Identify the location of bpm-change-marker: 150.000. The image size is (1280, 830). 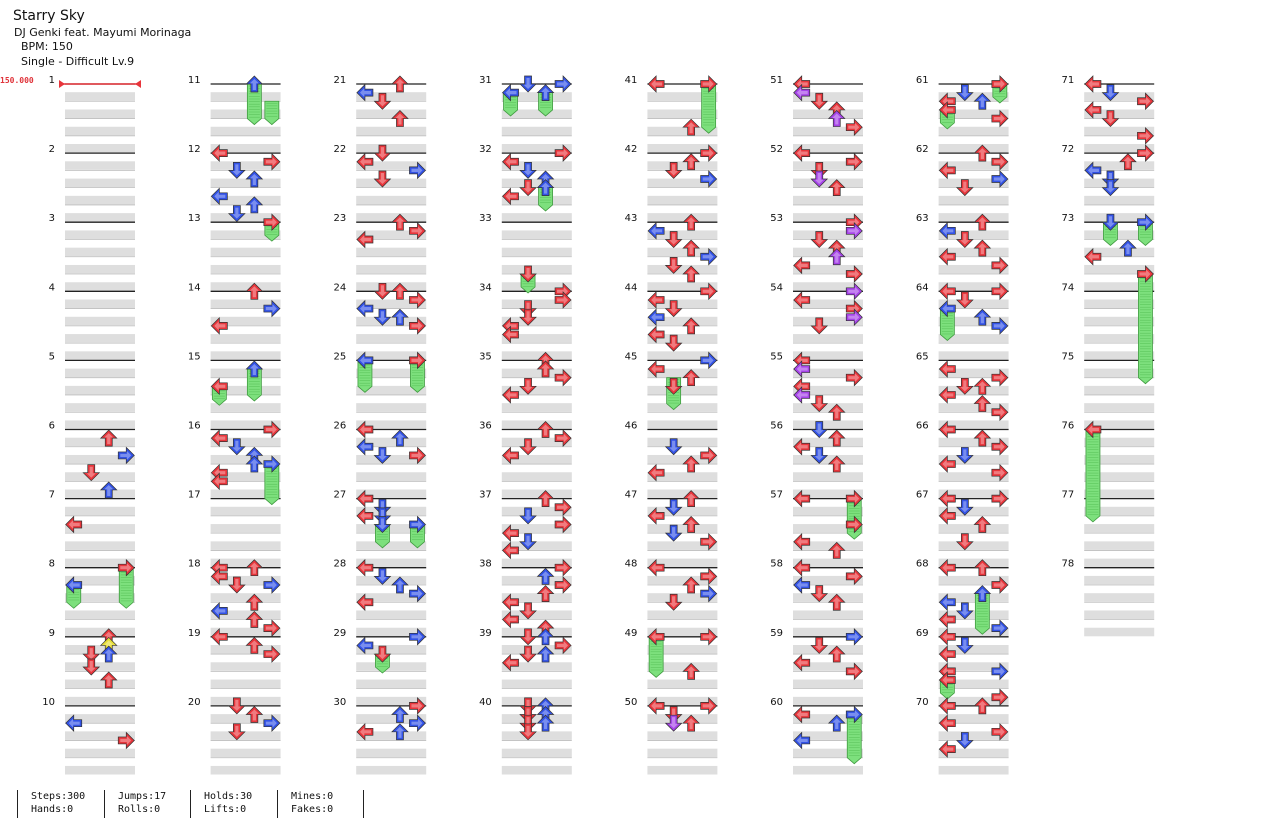
(17, 80).